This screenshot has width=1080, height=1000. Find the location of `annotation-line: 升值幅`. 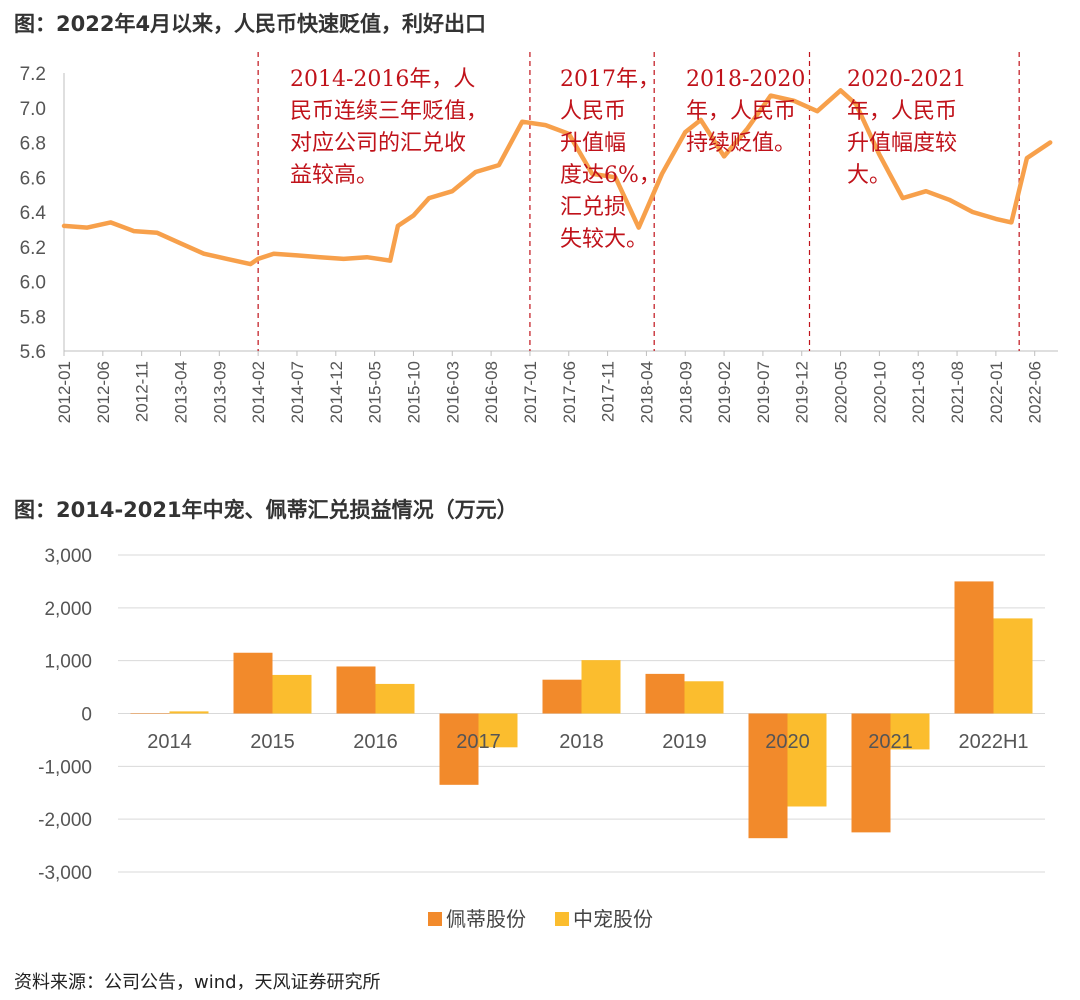

annotation-line: 升值幅 is located at coordinates (593, 143).